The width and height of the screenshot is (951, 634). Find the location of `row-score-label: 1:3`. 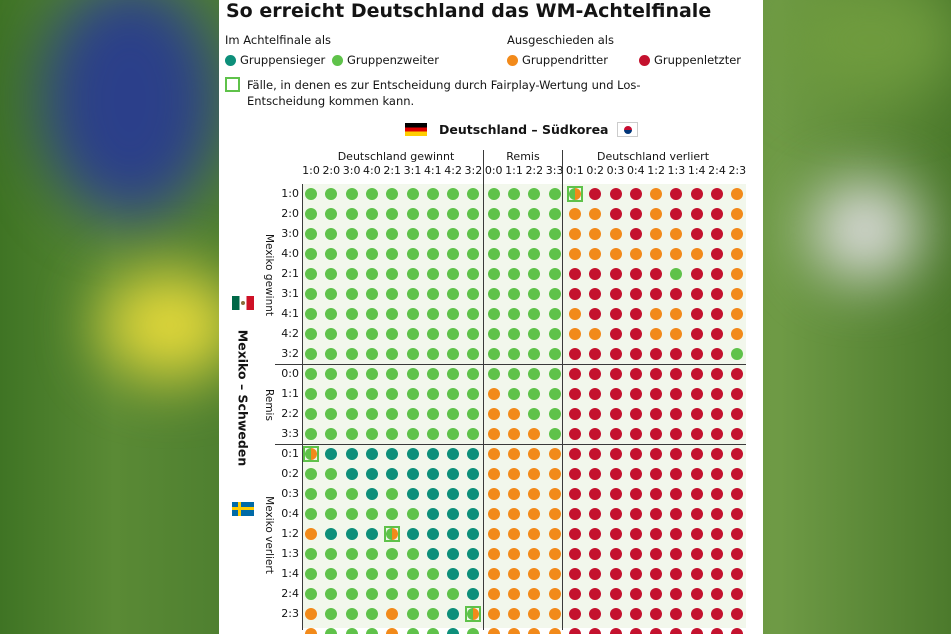

row-score-label: 1:3 is located at coordinates (290, 553).